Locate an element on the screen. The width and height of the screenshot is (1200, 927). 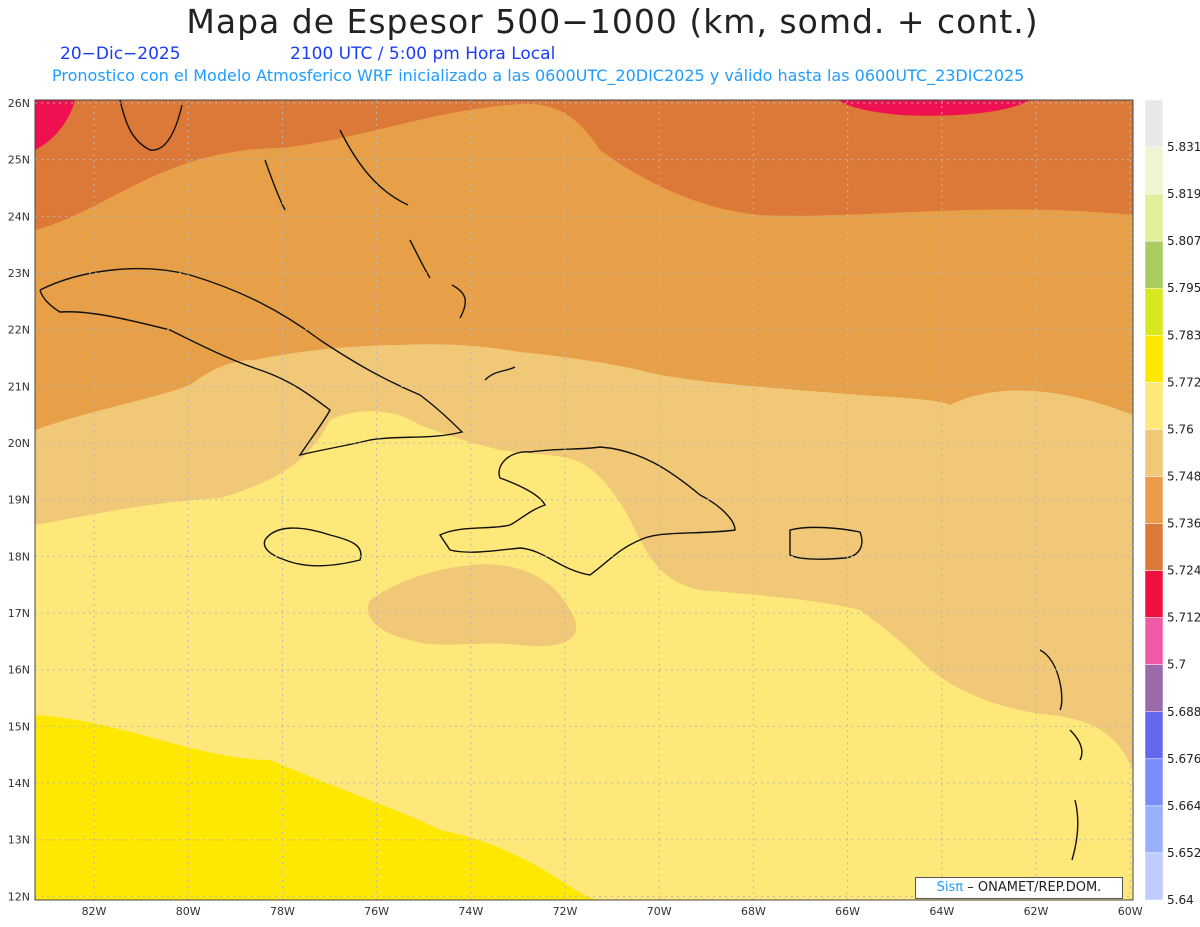
lon-label: 64W is located at coordinates (941, 911).